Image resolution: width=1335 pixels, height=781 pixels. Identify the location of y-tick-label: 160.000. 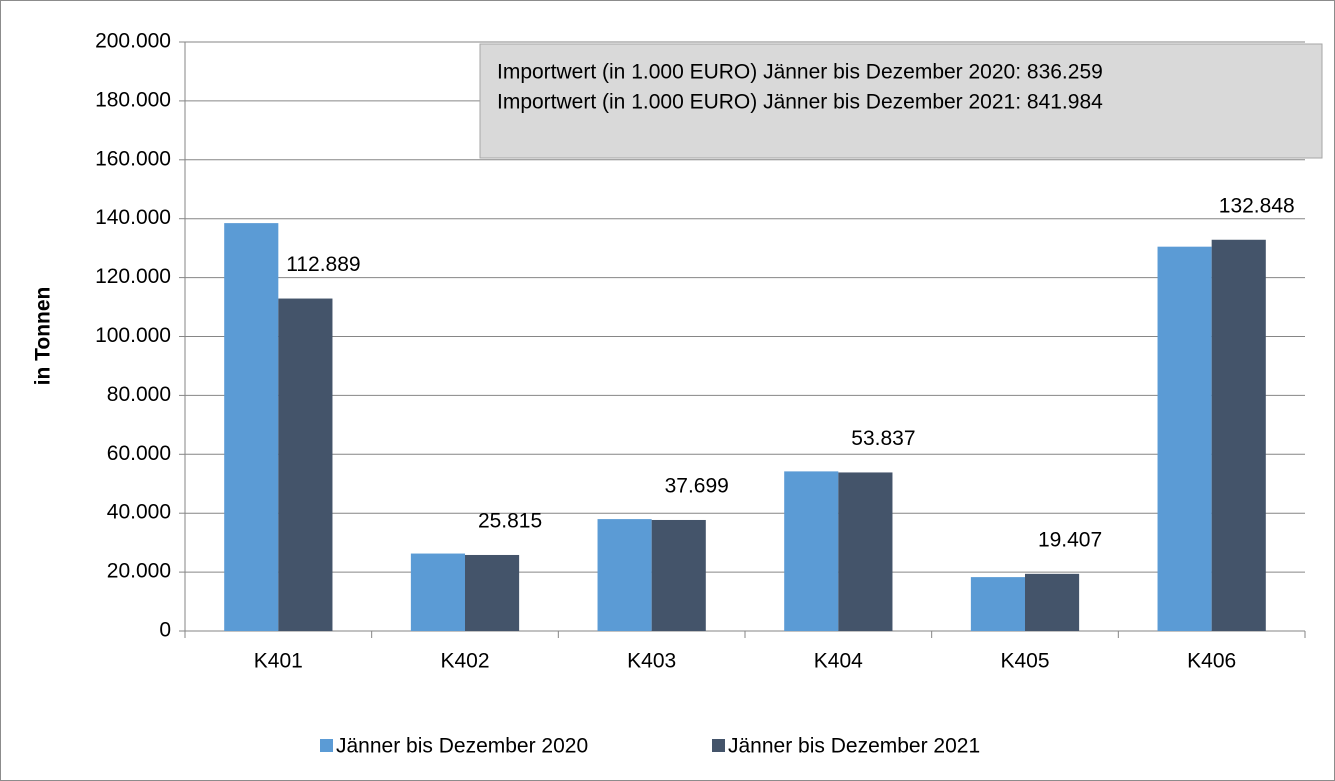
(133, 158).